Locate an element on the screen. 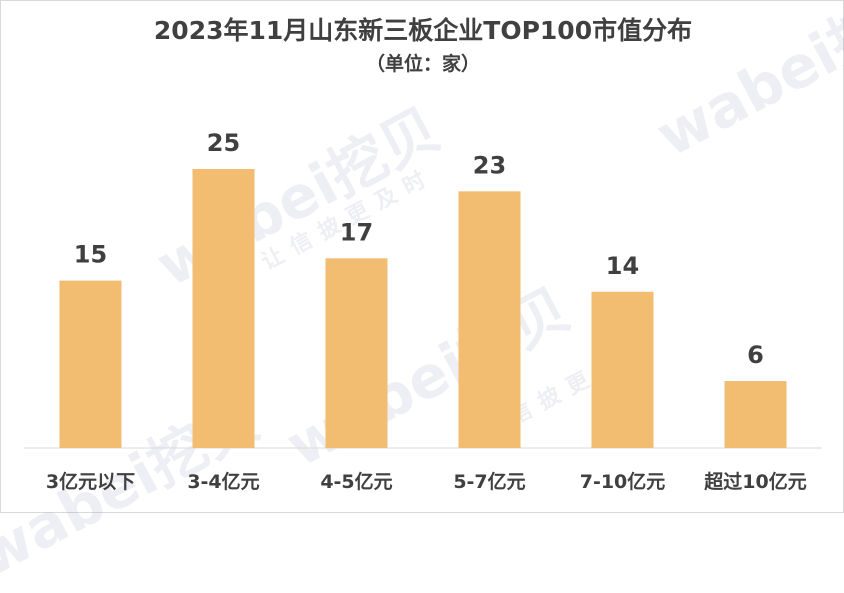  x-tick-label-4: 7-10亿元 is located at coordinates (623, 481).